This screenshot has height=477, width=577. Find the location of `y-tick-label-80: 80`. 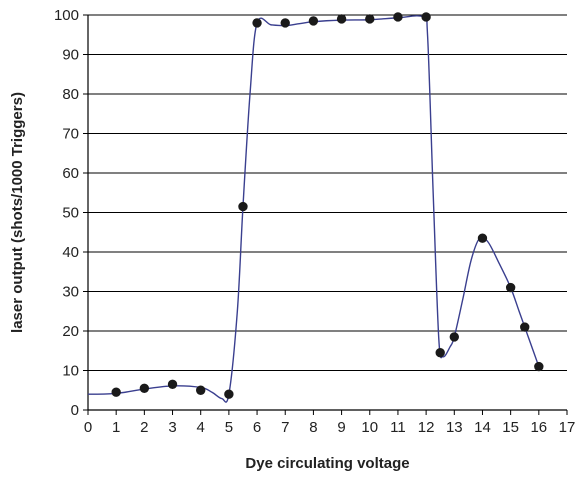

y-tick-label-80: 80 is located at coordinates (70, 94).